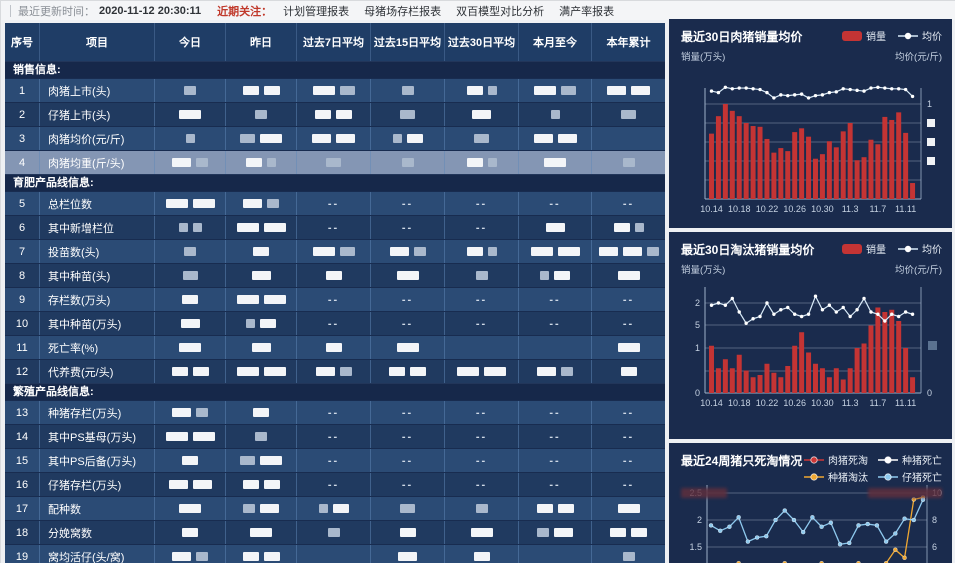 The width and height of the screenshot is (955, 563). What do you see at coordinates (22, 412) in the screenshot?
I see `row-number: 13` at bounding box center [22, 412].